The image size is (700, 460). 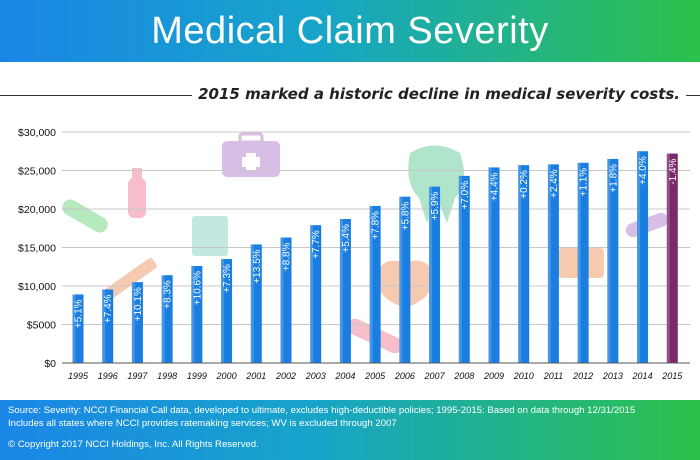 What do you see at coordinates (460, 269) in the screenshot?
I see `bar-highlight-2008` at bounding box center [460, 269].